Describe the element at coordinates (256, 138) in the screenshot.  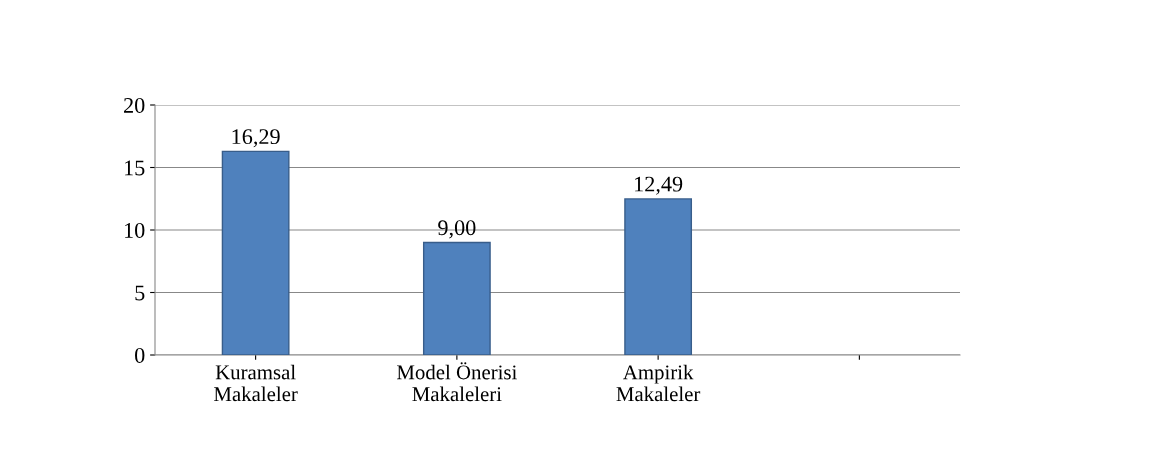
I see `data-label: 16,29` at that location.